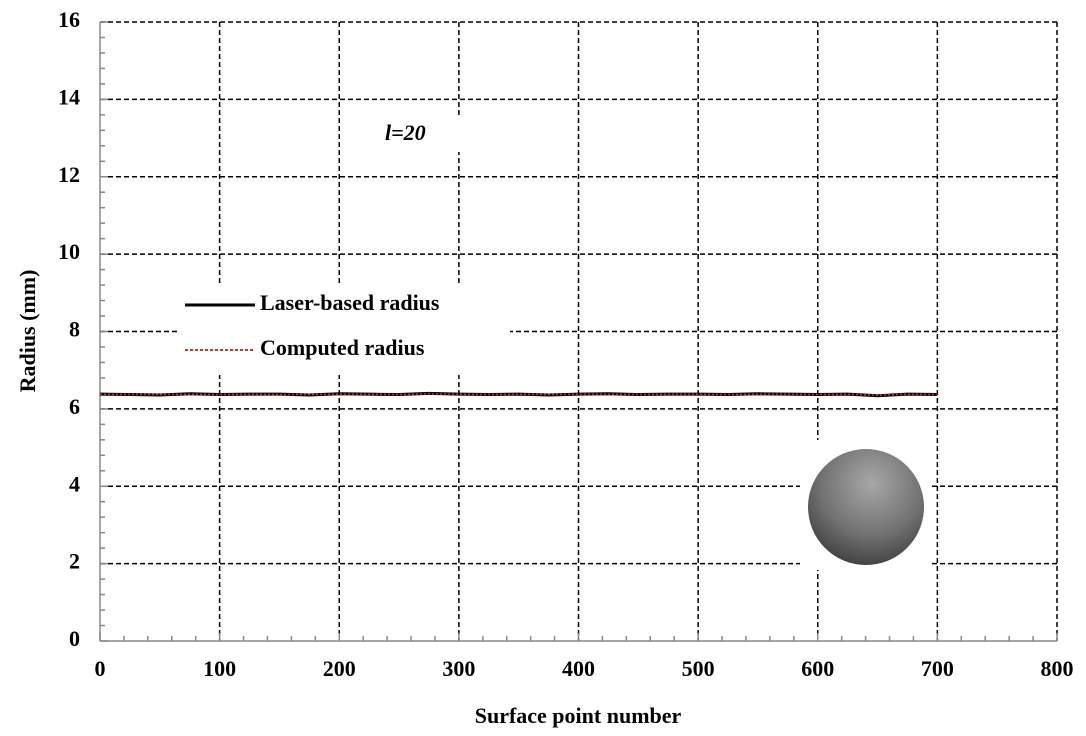 This screenshot has width=1086, height=736. What do you see at coordinates (578, 668) in the screenshot?
I see `x-tick-label: 400` at bounding box center [578, 668].